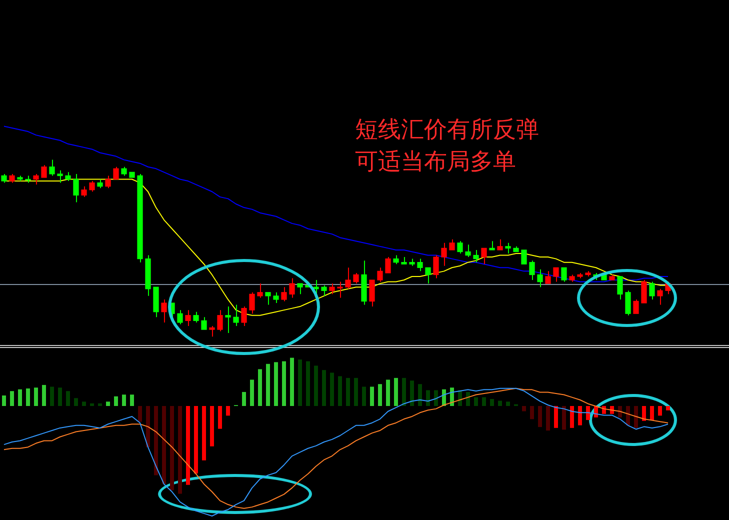  I want to click on text: 短线汇价有所反弹, so click(447, 130).